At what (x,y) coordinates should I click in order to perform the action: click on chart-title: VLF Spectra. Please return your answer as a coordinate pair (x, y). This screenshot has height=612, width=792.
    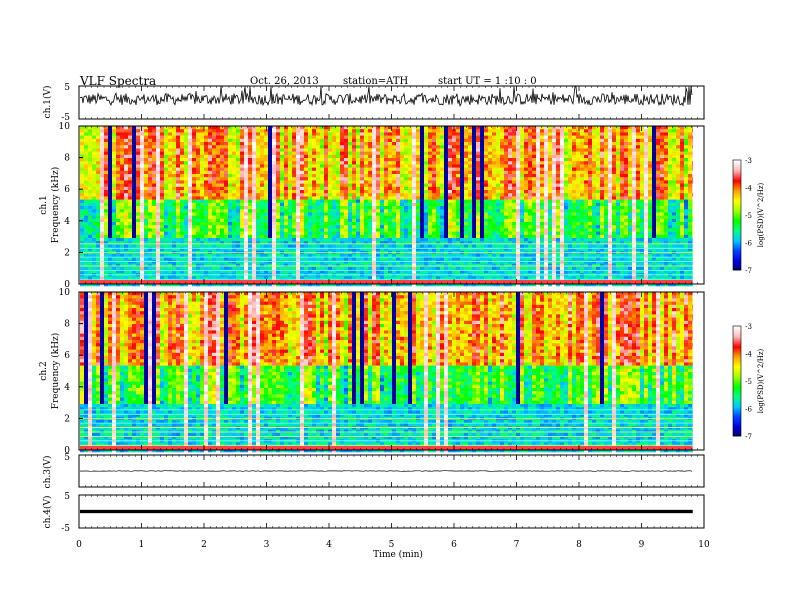
    Looking at the image, I should click on (118, 81).